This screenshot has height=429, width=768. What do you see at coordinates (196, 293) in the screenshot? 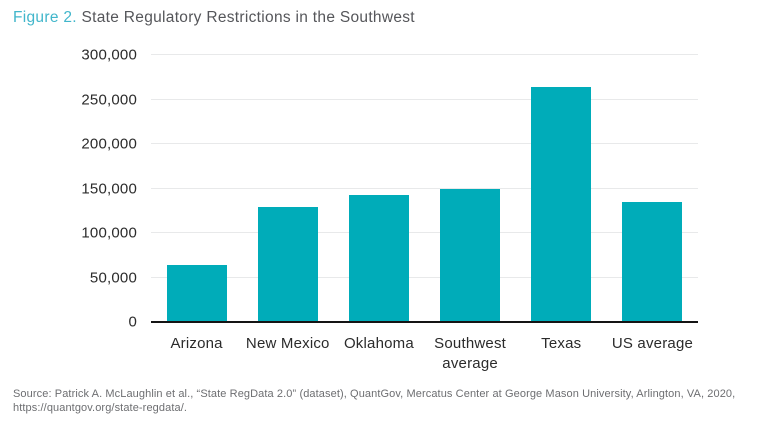
I see `bar-arizona` at bounding box center [196, 293].